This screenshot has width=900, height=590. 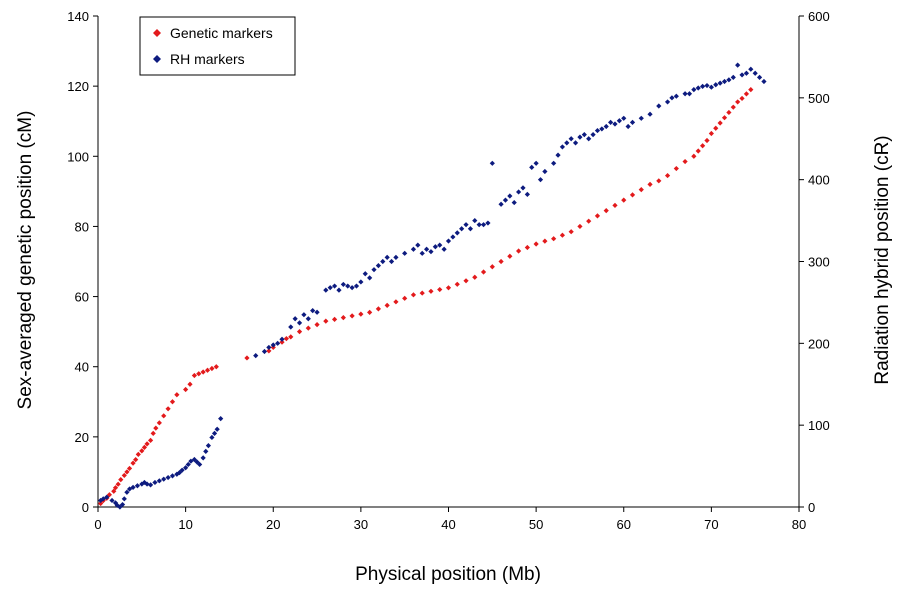 What do you see at coordinates (819, 262) in the screenshot?
I see `y2-tick-label: 300` at bounding box center [819, 262].